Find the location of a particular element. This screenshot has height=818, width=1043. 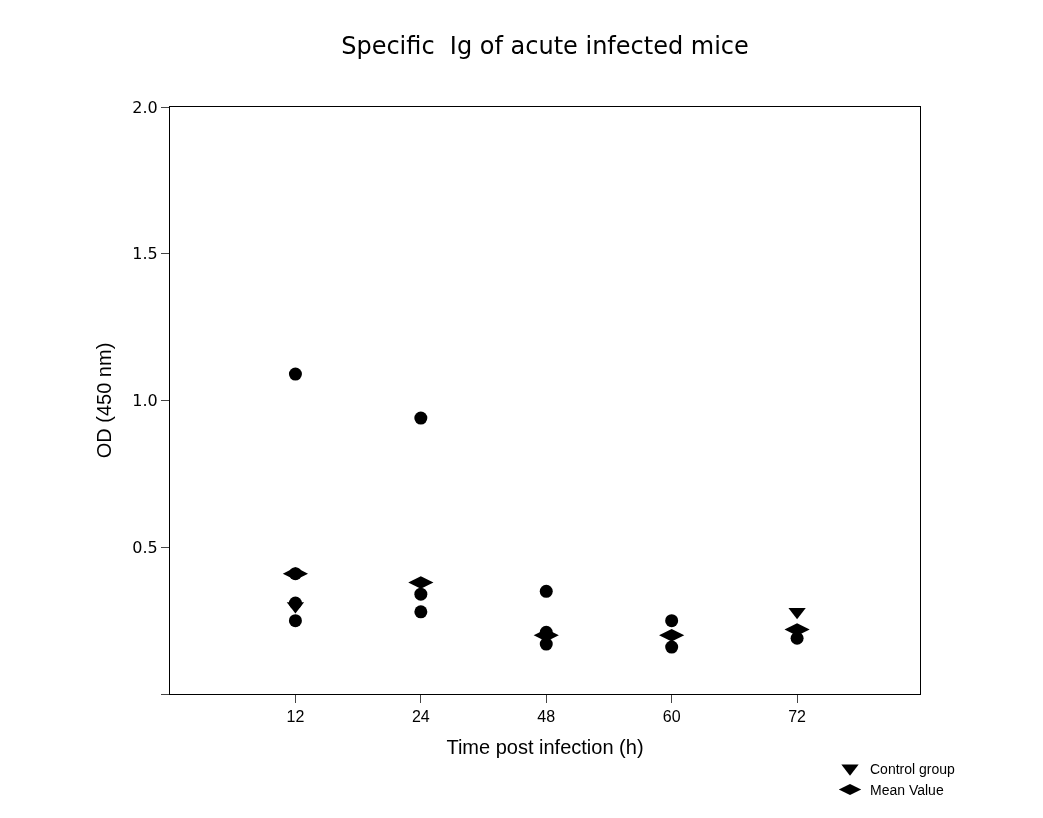

y-tick-label: 1.5 is located at coordinates (145, 254).